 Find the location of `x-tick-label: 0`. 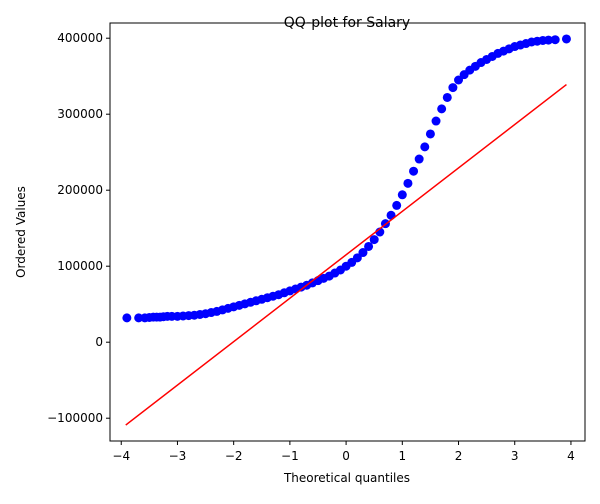

x-tick-label: 0 is located at coordinates (346, 456).